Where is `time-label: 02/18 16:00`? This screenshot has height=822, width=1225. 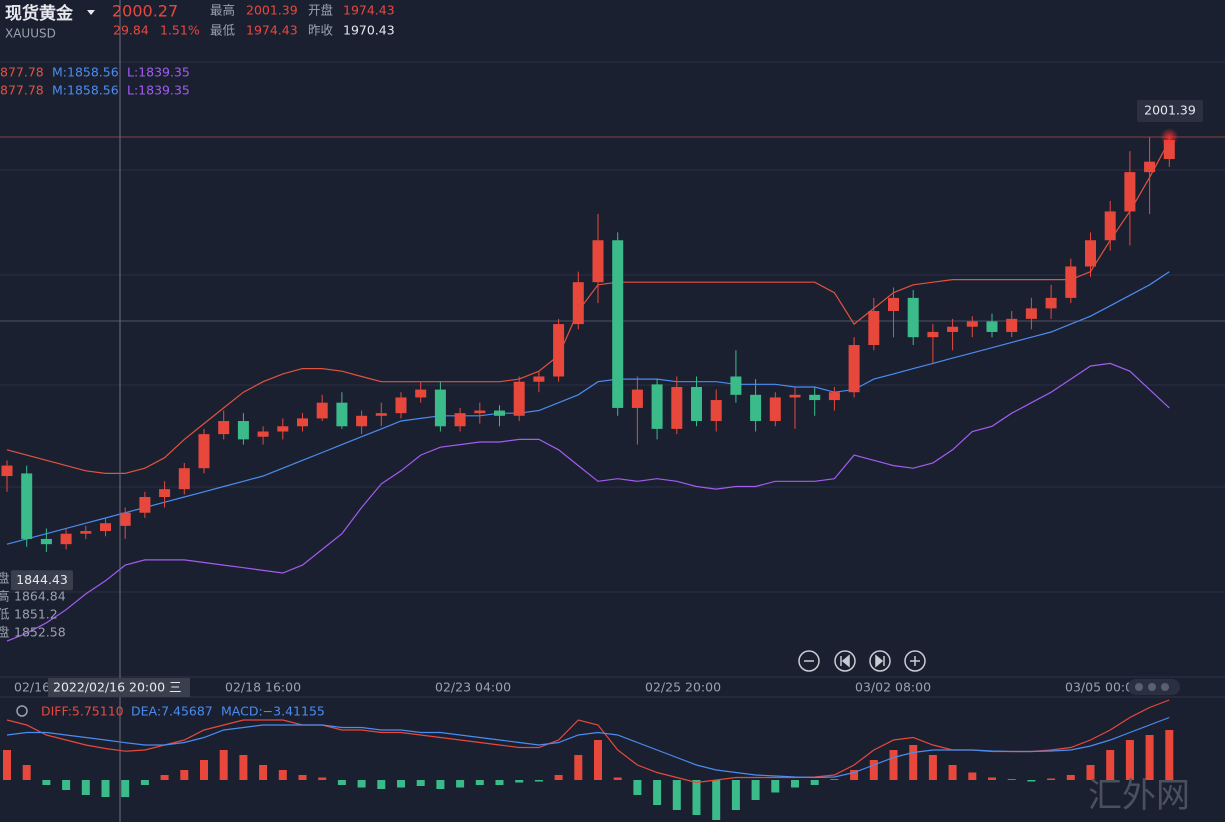
time-label: 02/18 16:00 is located at coordinates (263, 687).